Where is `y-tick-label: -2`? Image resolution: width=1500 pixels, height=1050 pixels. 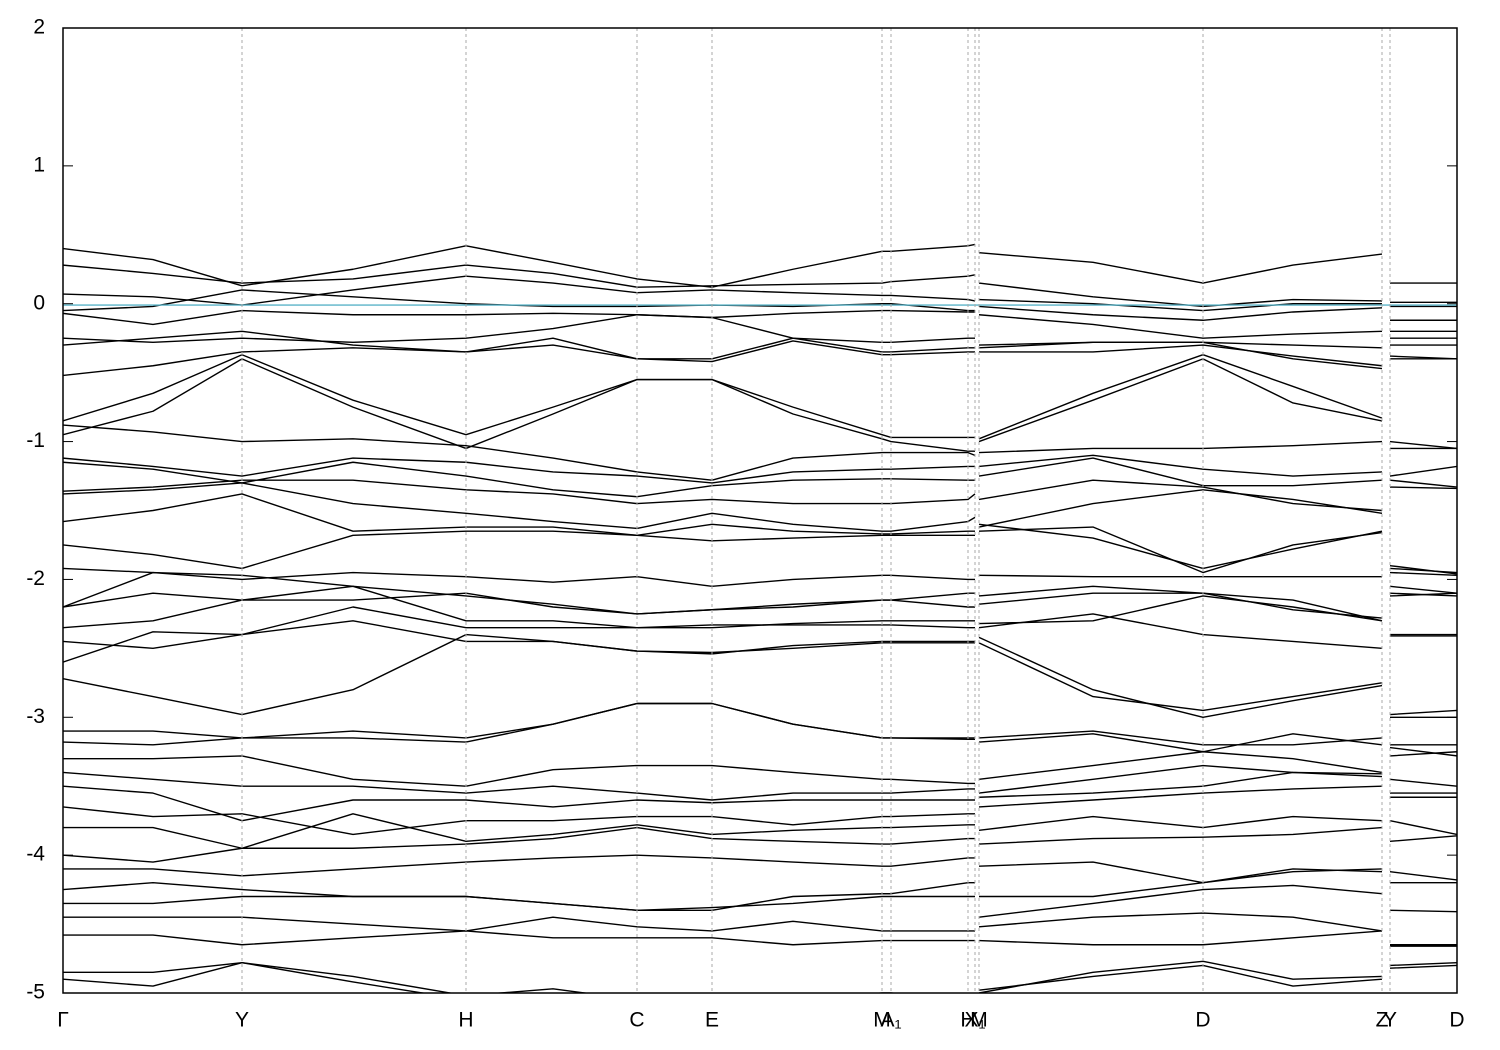 y-tick-label: -2 is located at coordinates (35, 578).